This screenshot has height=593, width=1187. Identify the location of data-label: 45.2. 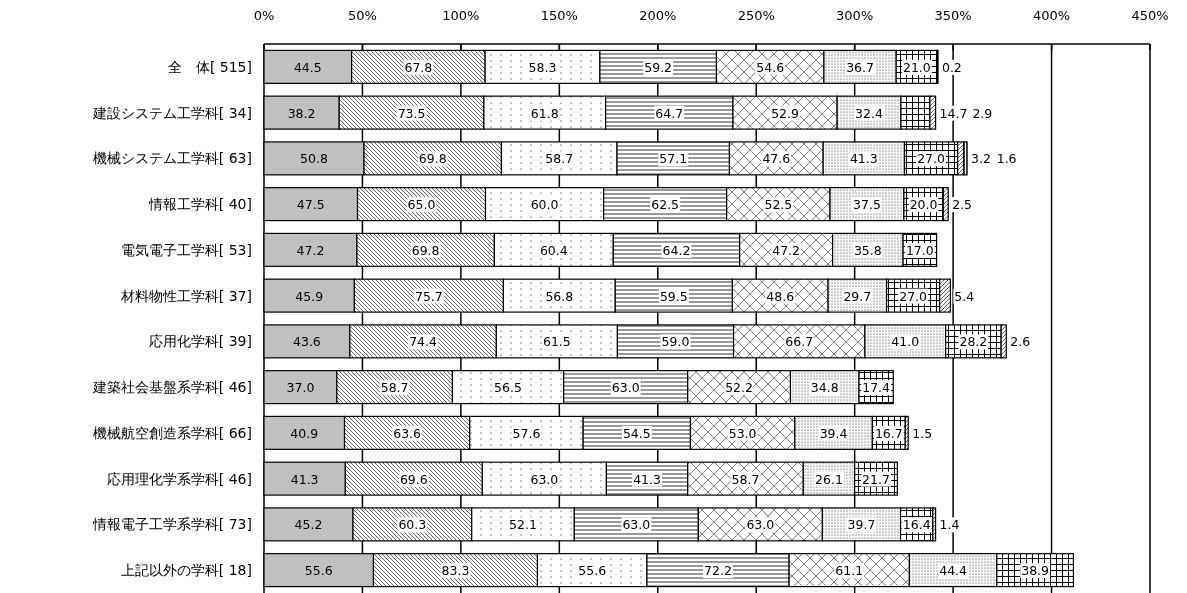
(308, 525).